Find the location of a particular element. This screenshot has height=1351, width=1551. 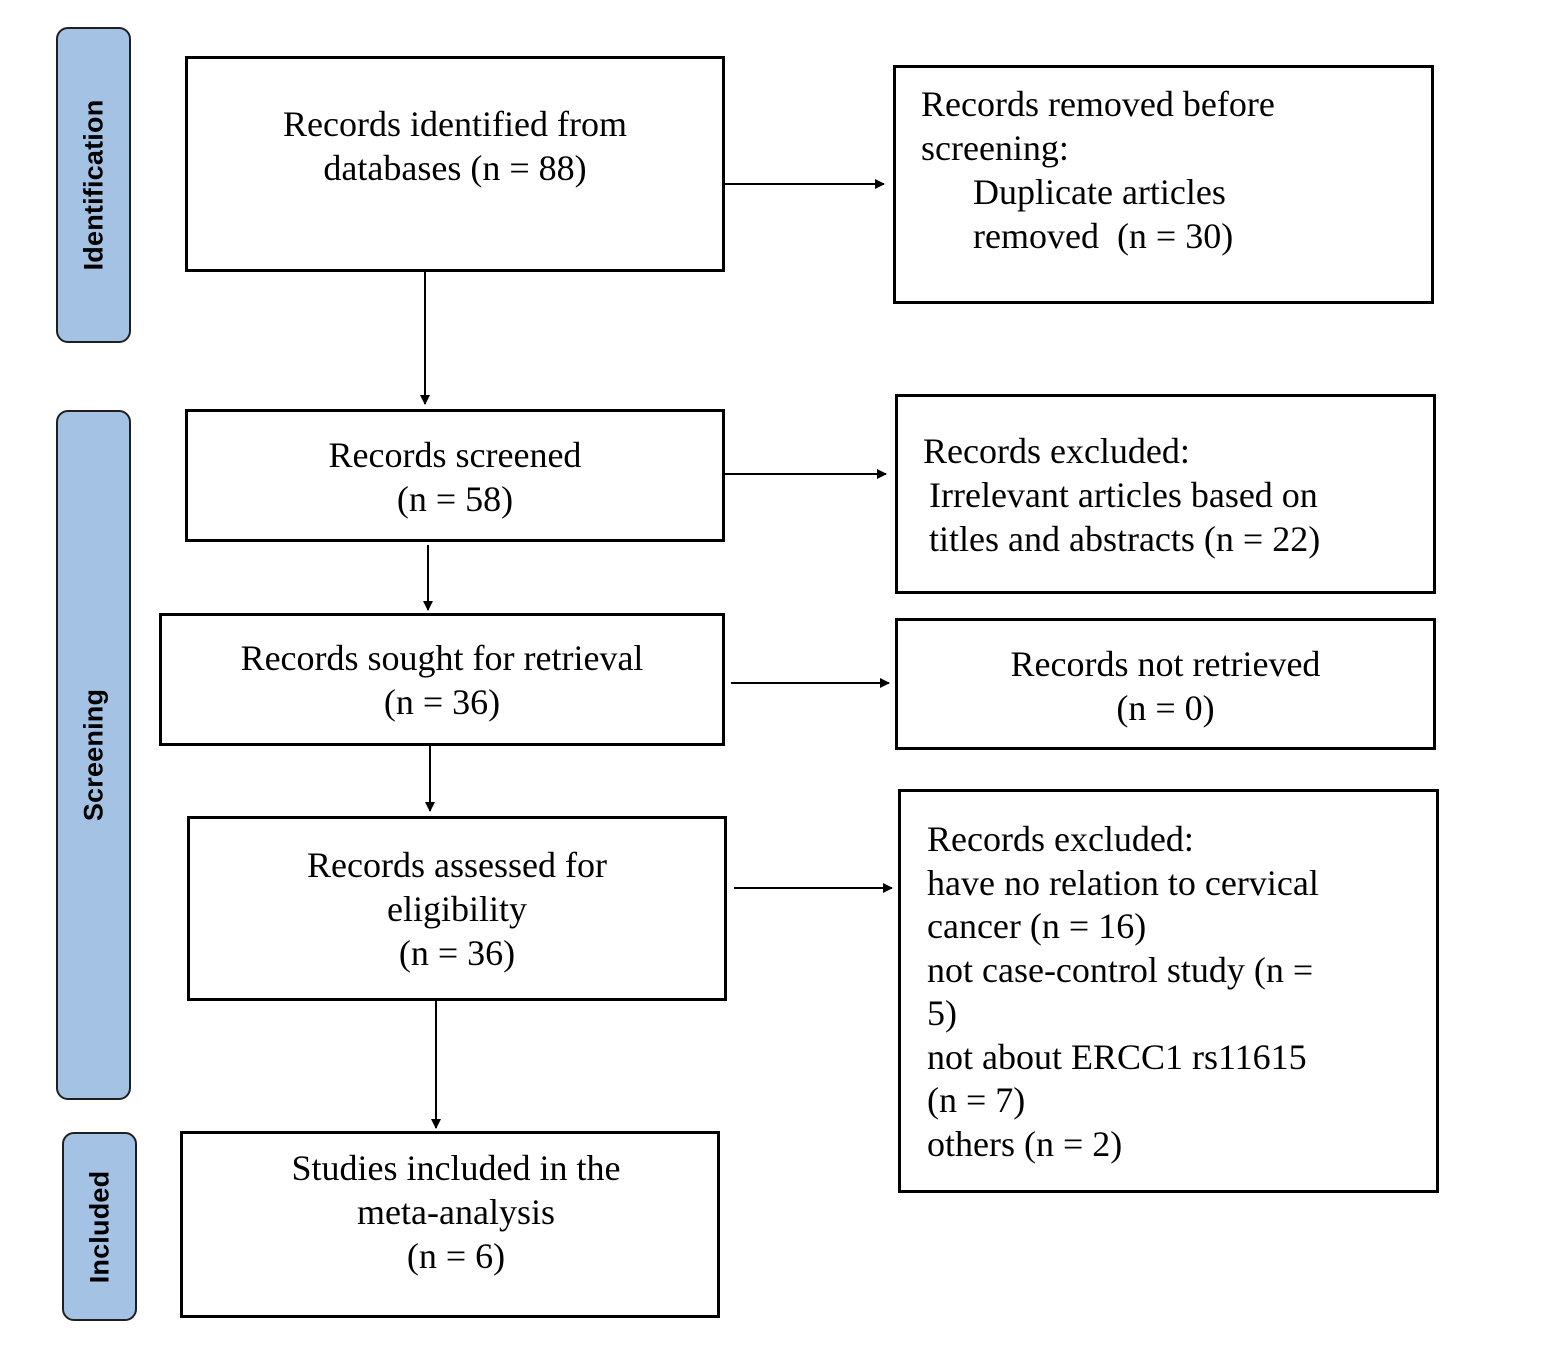

records-sought-line-1: Records sought for retrieval is located at coordinates (442, 658).